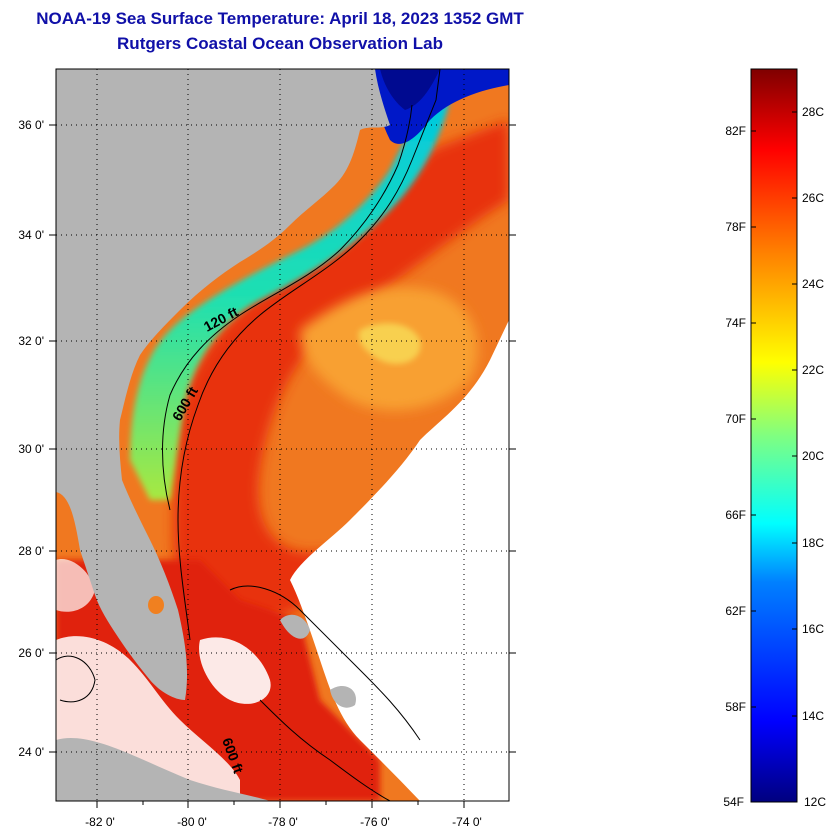 Image resolution: width=833 pixels, height=832 pixels. Describe the element at coordinates (813, 370) in the screenshot. I see `colorbar-c-22: 22C` at that location.